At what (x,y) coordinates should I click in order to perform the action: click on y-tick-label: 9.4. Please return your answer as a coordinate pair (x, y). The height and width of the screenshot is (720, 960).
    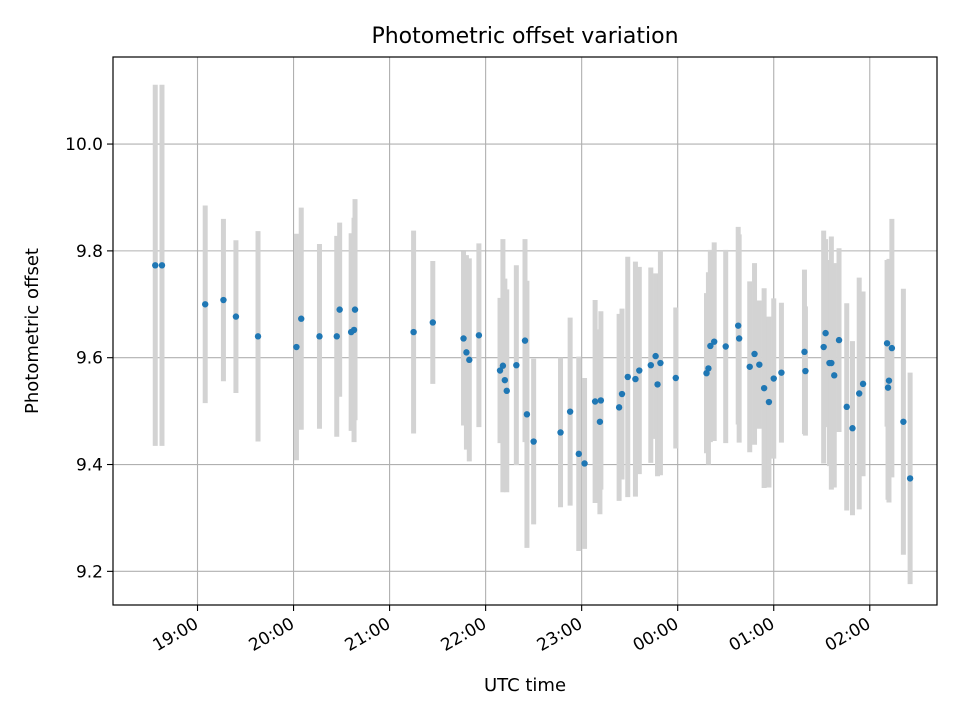
    Looking at the image, I should click on (89, 466).